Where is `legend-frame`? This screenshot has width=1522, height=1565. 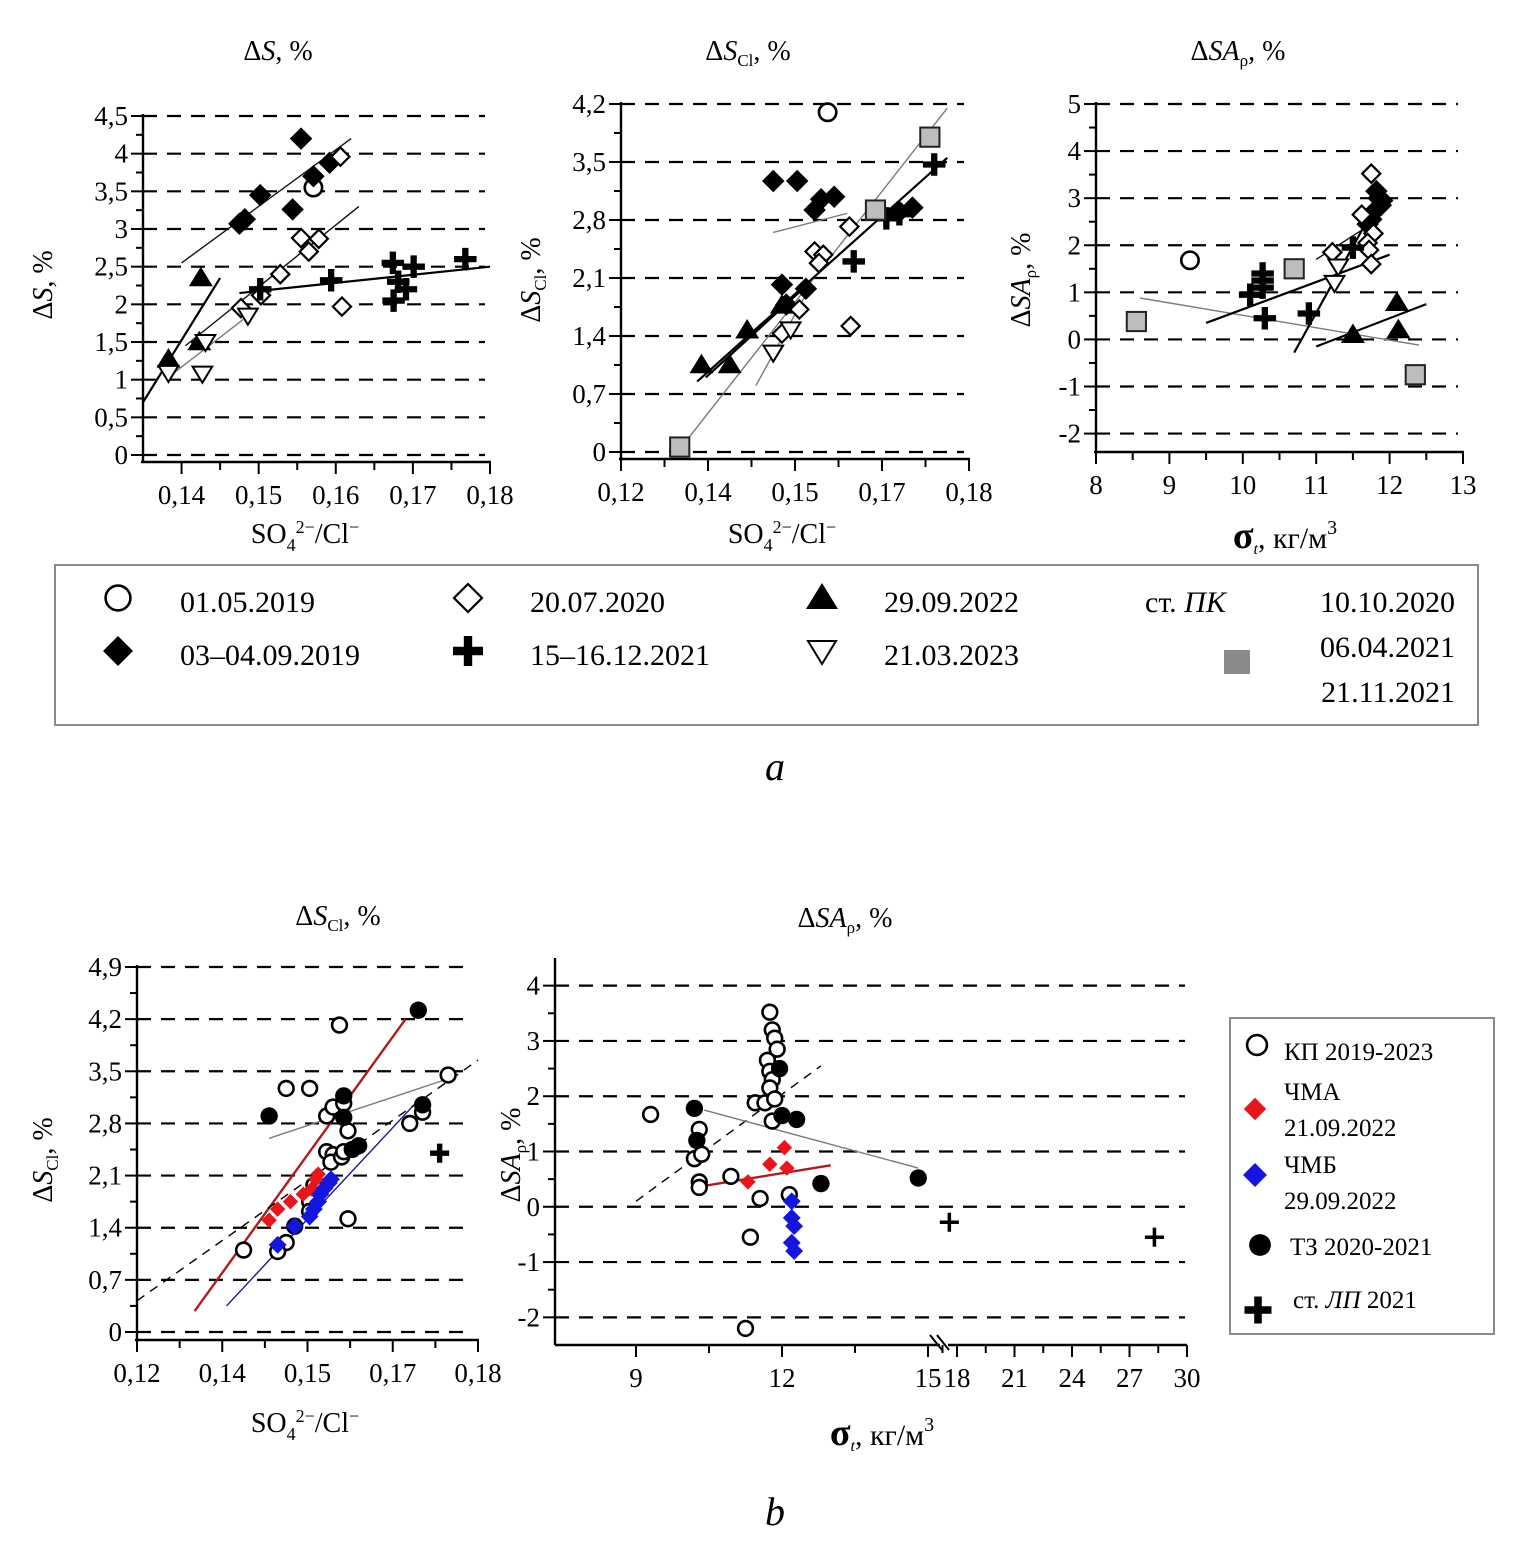
legend-frame is located at coordinates (766, 645).